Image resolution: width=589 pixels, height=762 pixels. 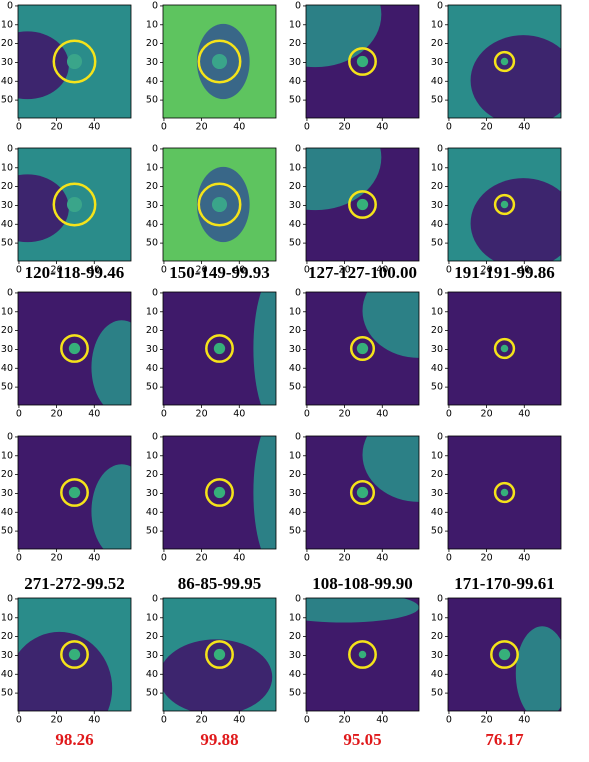 I want to click on score-label: 98.26, so click(x=74, y=739).